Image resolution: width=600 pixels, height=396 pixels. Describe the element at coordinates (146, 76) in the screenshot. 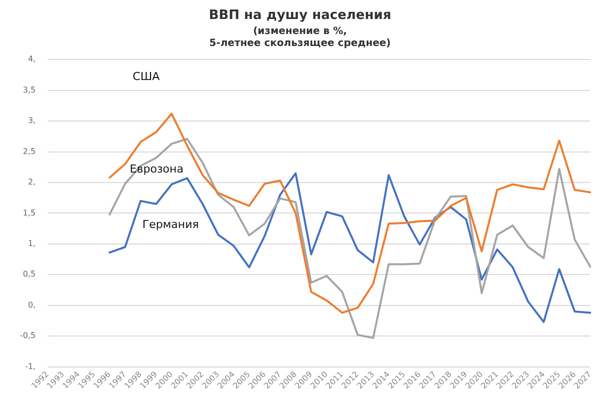

I see `text: США` at that location.